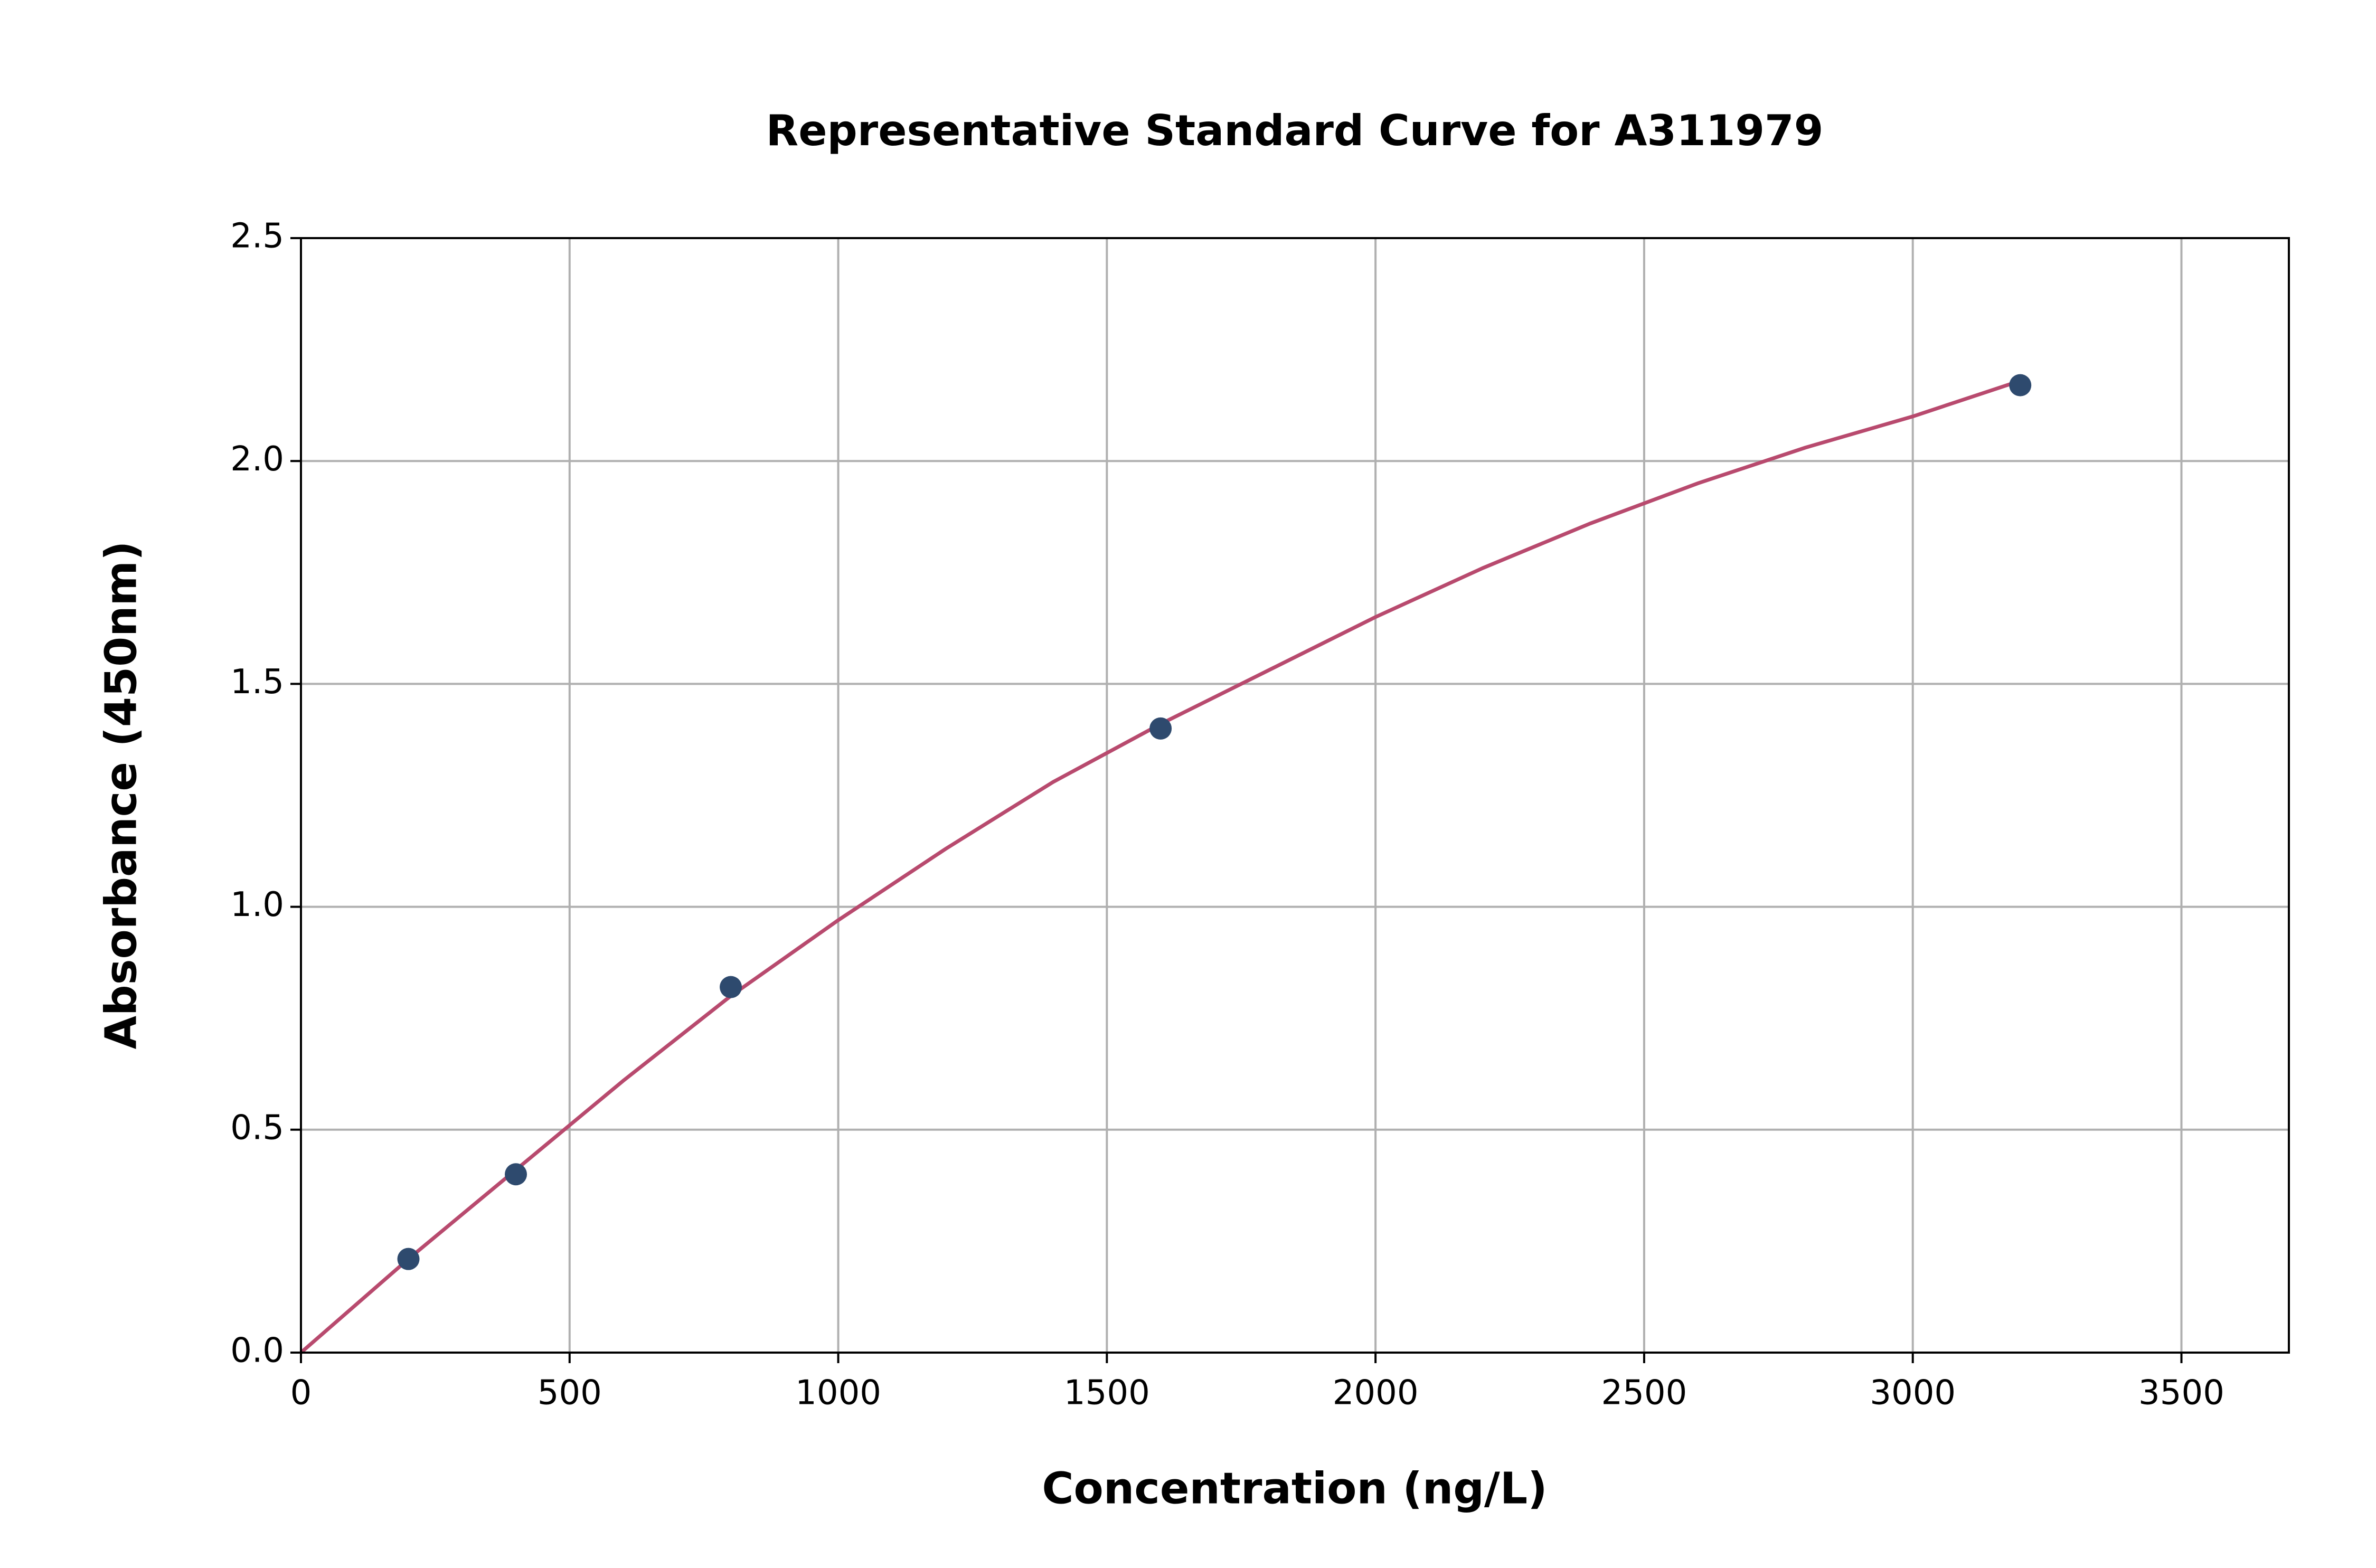 The width and height of the screenshot is (2376, 1568). I want to click on x-axis-label: Concentration (ng/L), so click(1294, 1488).